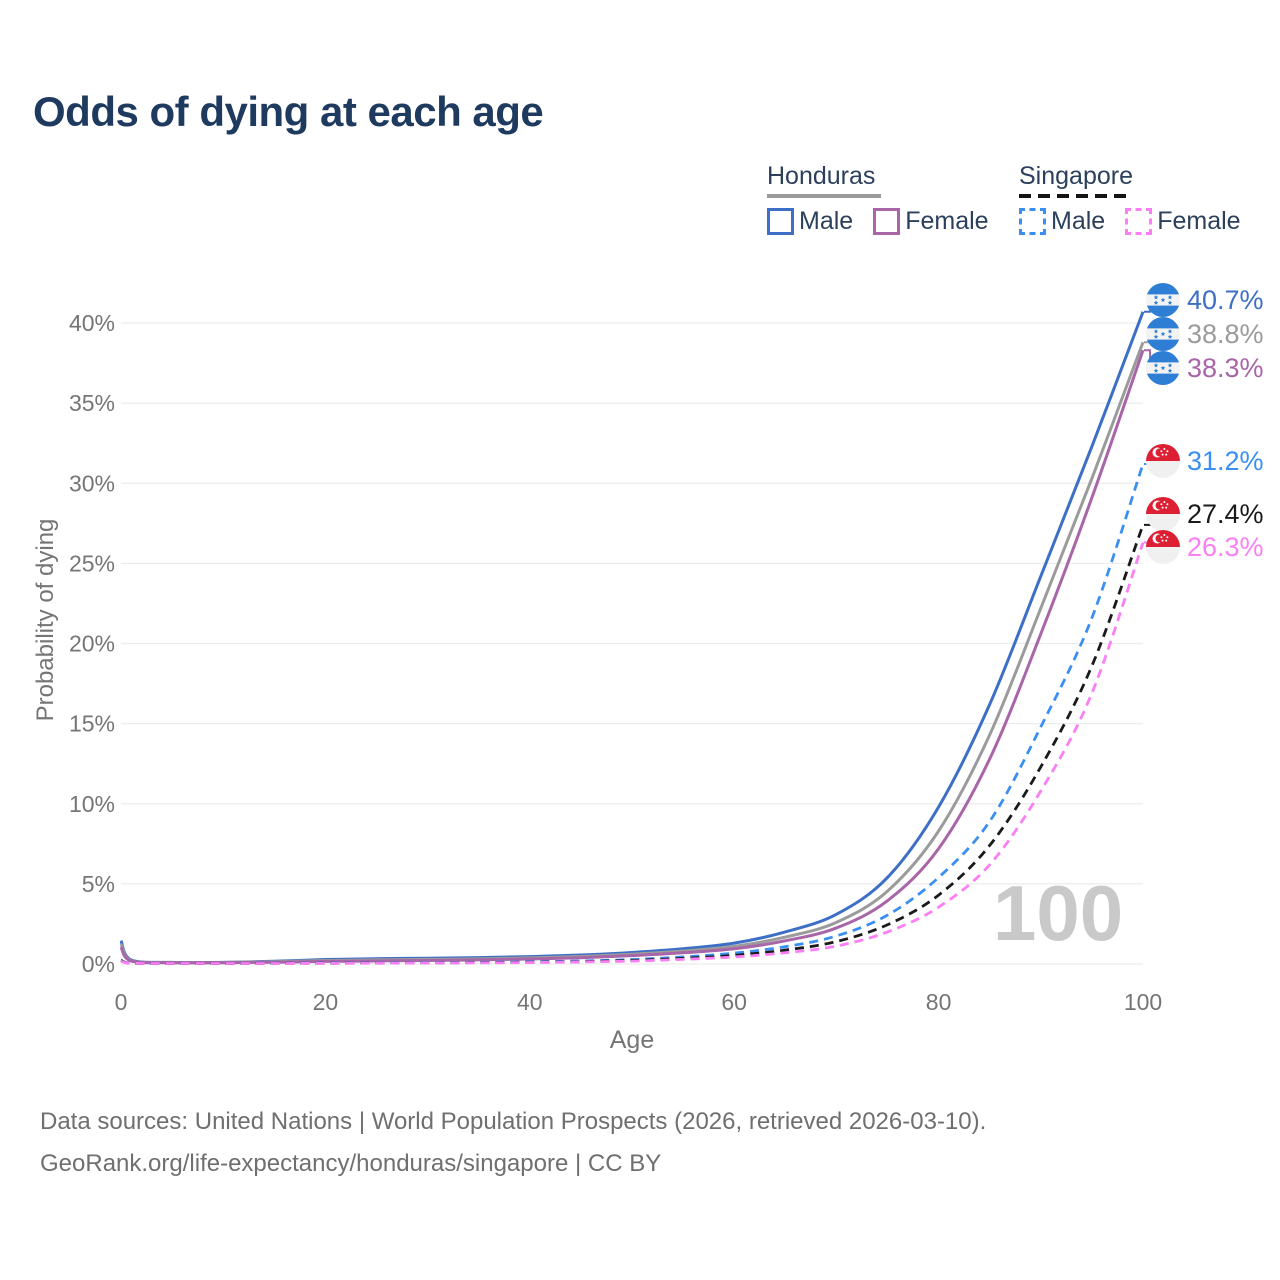 The height and width of the screenshot is (1280, 1280). I want to click on page-title: Odds of dying at each age, so click(288, 111).